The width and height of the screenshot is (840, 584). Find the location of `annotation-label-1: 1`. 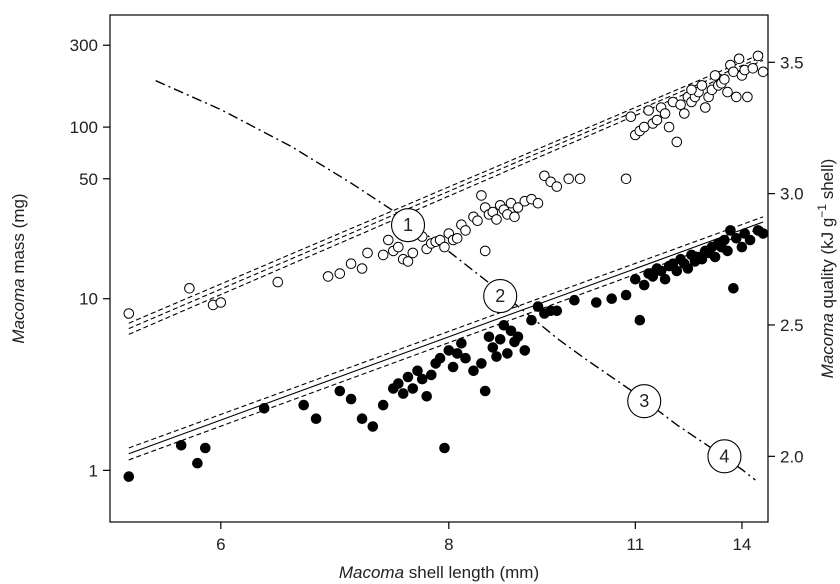

annotation-label-1: 1 is located at coordinates (408, 225).